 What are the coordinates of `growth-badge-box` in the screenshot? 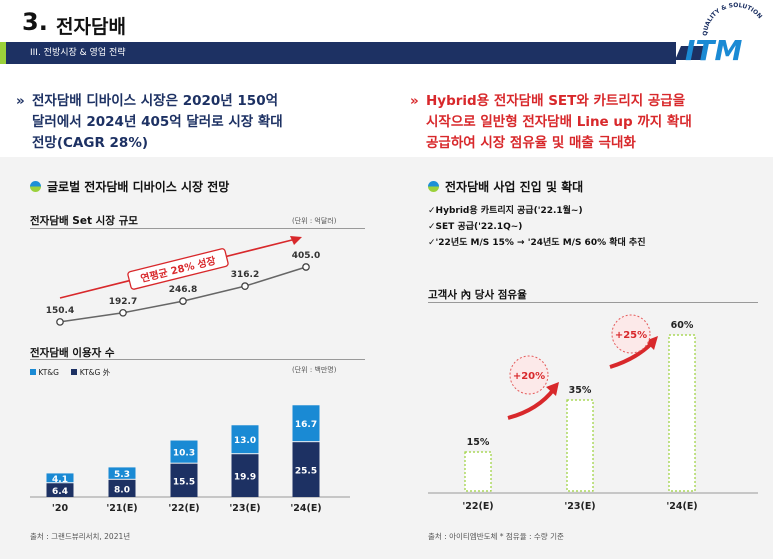 It's located at (178, 269).